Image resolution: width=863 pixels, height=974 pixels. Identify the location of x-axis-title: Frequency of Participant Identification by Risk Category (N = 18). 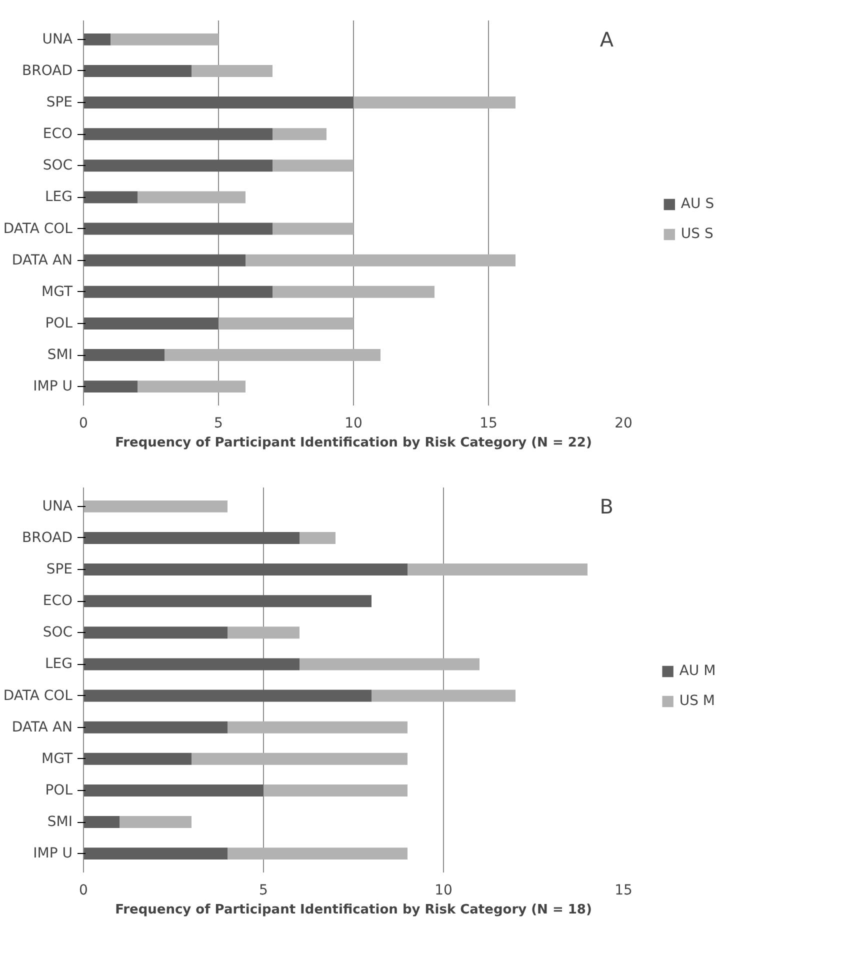
(353, 910).